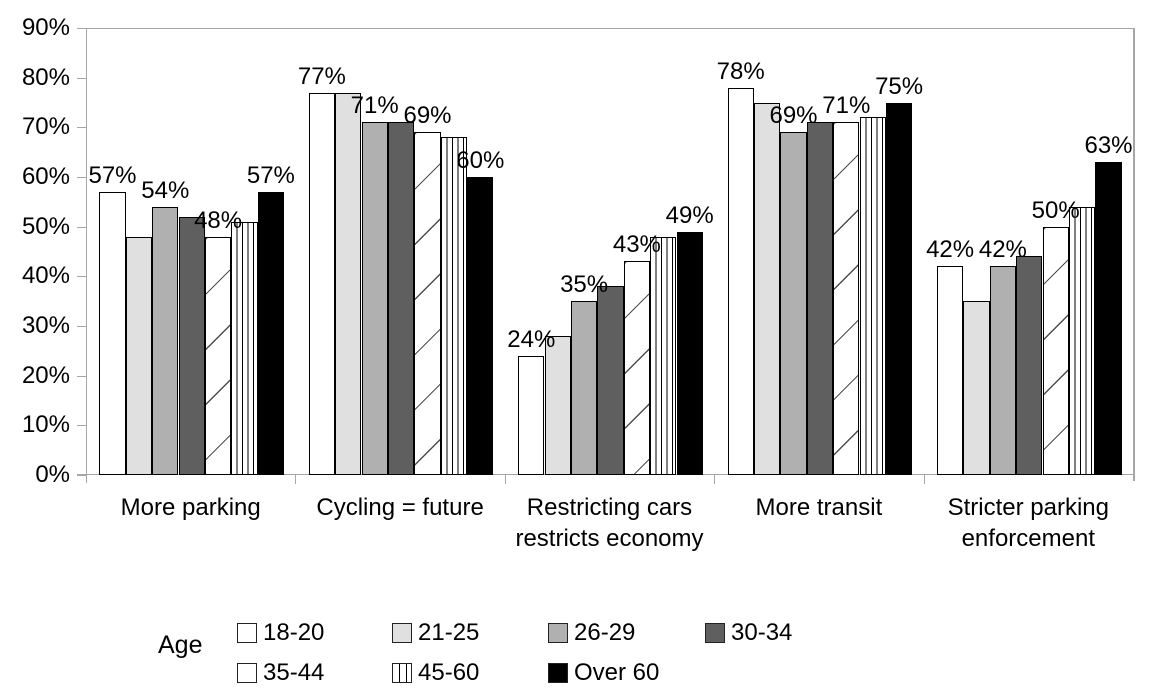 This screenshot has height=695, width=1160. I want to click on category-label-line: Cycling = future, so click(400, 507).